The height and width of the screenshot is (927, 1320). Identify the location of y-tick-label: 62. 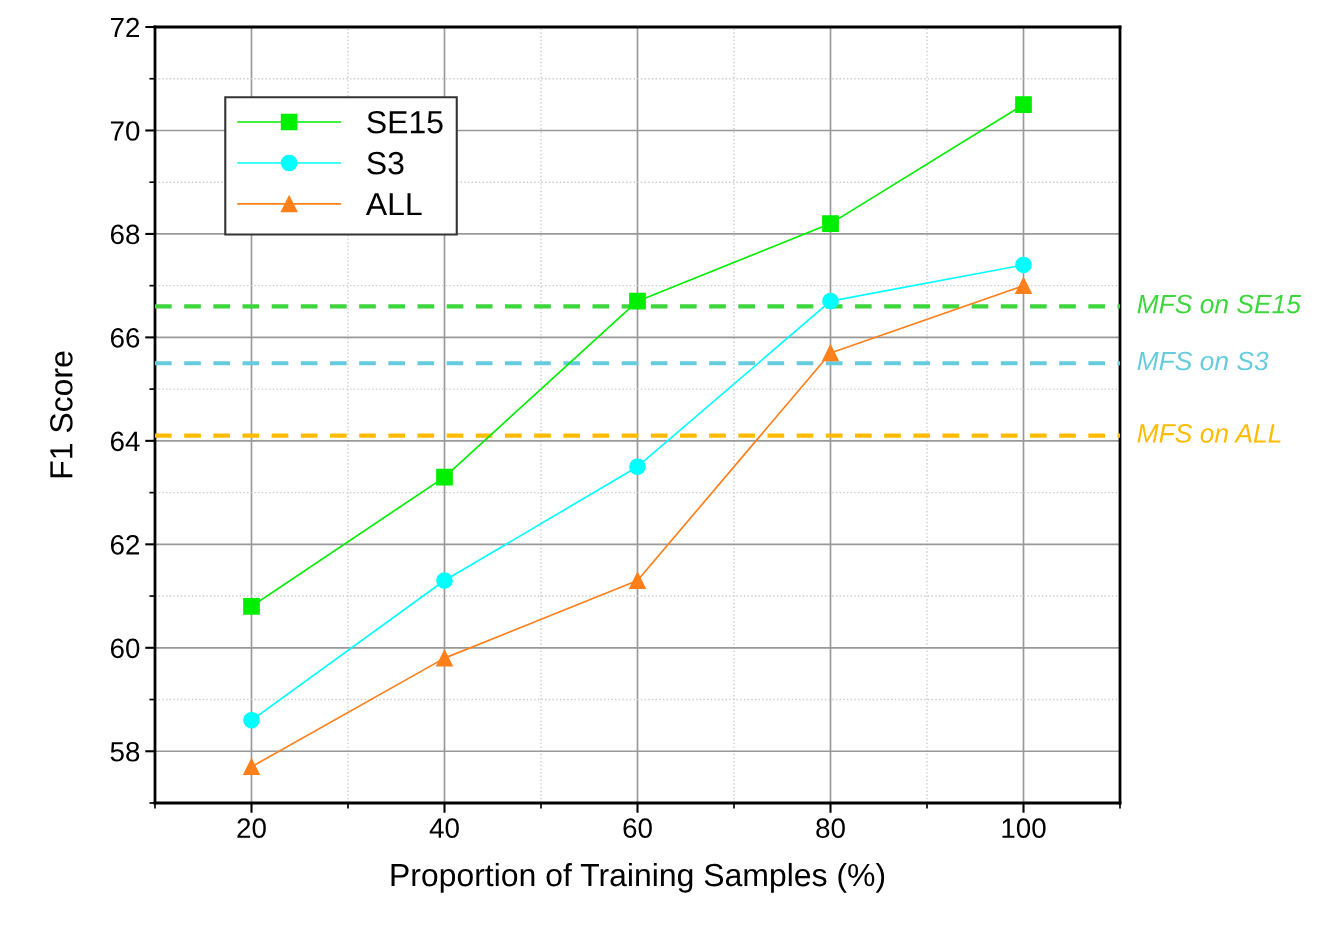
(125, 545).